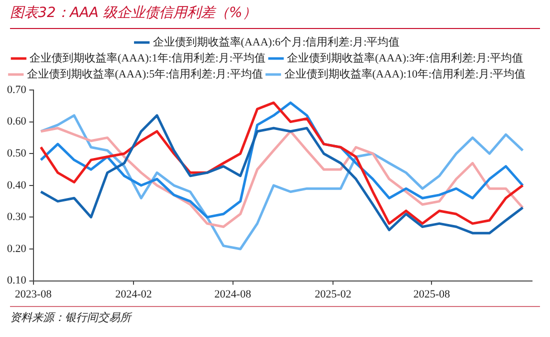 This screenshot has width=550, height=337. Describe the element at coordinates (17, 90) in the screenshot. I see `y-tick-label: 0.70` at that location.